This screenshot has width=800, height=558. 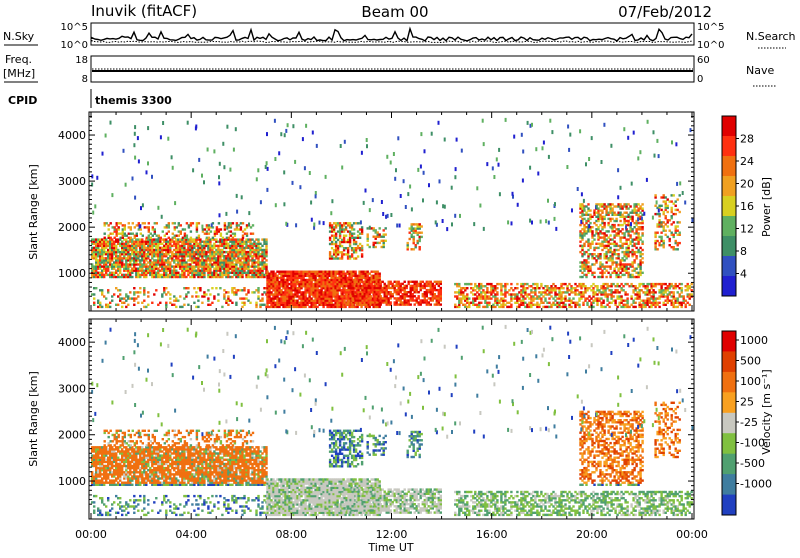 What do you see at coordinates (19, 73) in the screenshot?
I see `freq-unit: [MHz]` at bounding box center [19, 73].